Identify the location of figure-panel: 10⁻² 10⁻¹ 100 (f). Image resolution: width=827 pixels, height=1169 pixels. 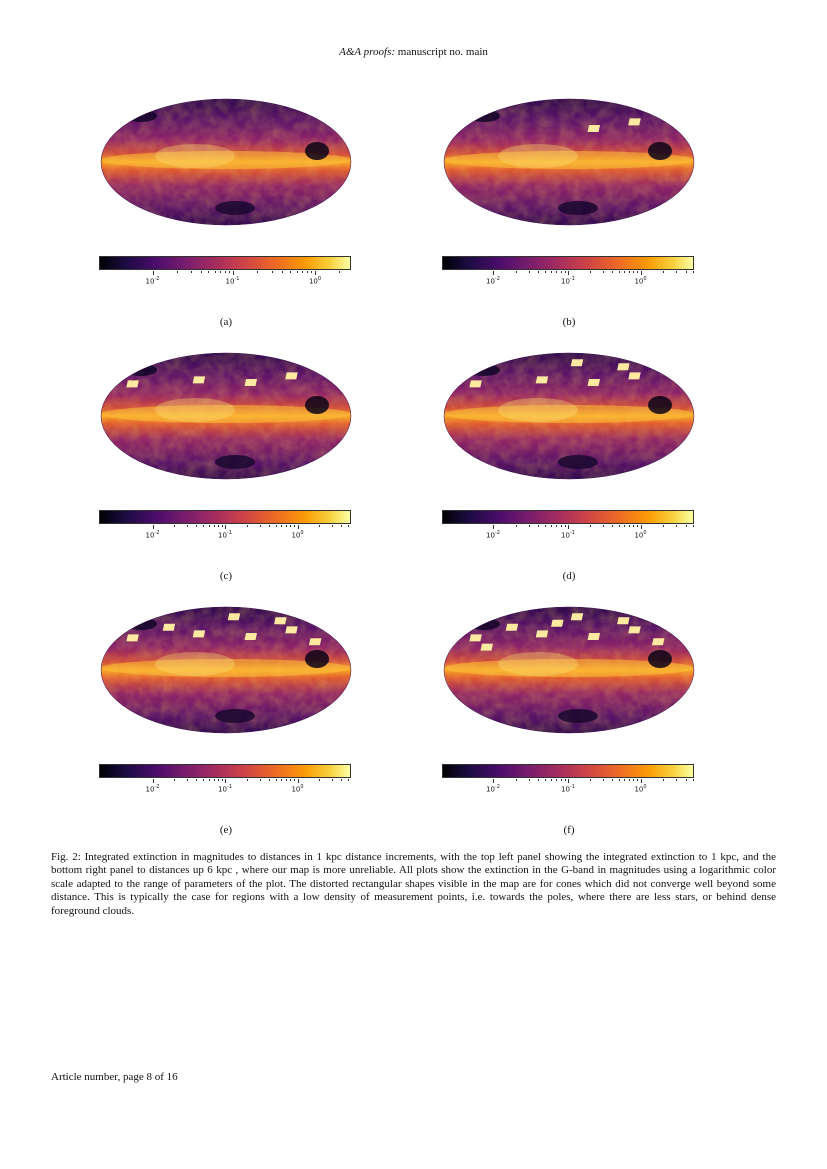
(569, 724).